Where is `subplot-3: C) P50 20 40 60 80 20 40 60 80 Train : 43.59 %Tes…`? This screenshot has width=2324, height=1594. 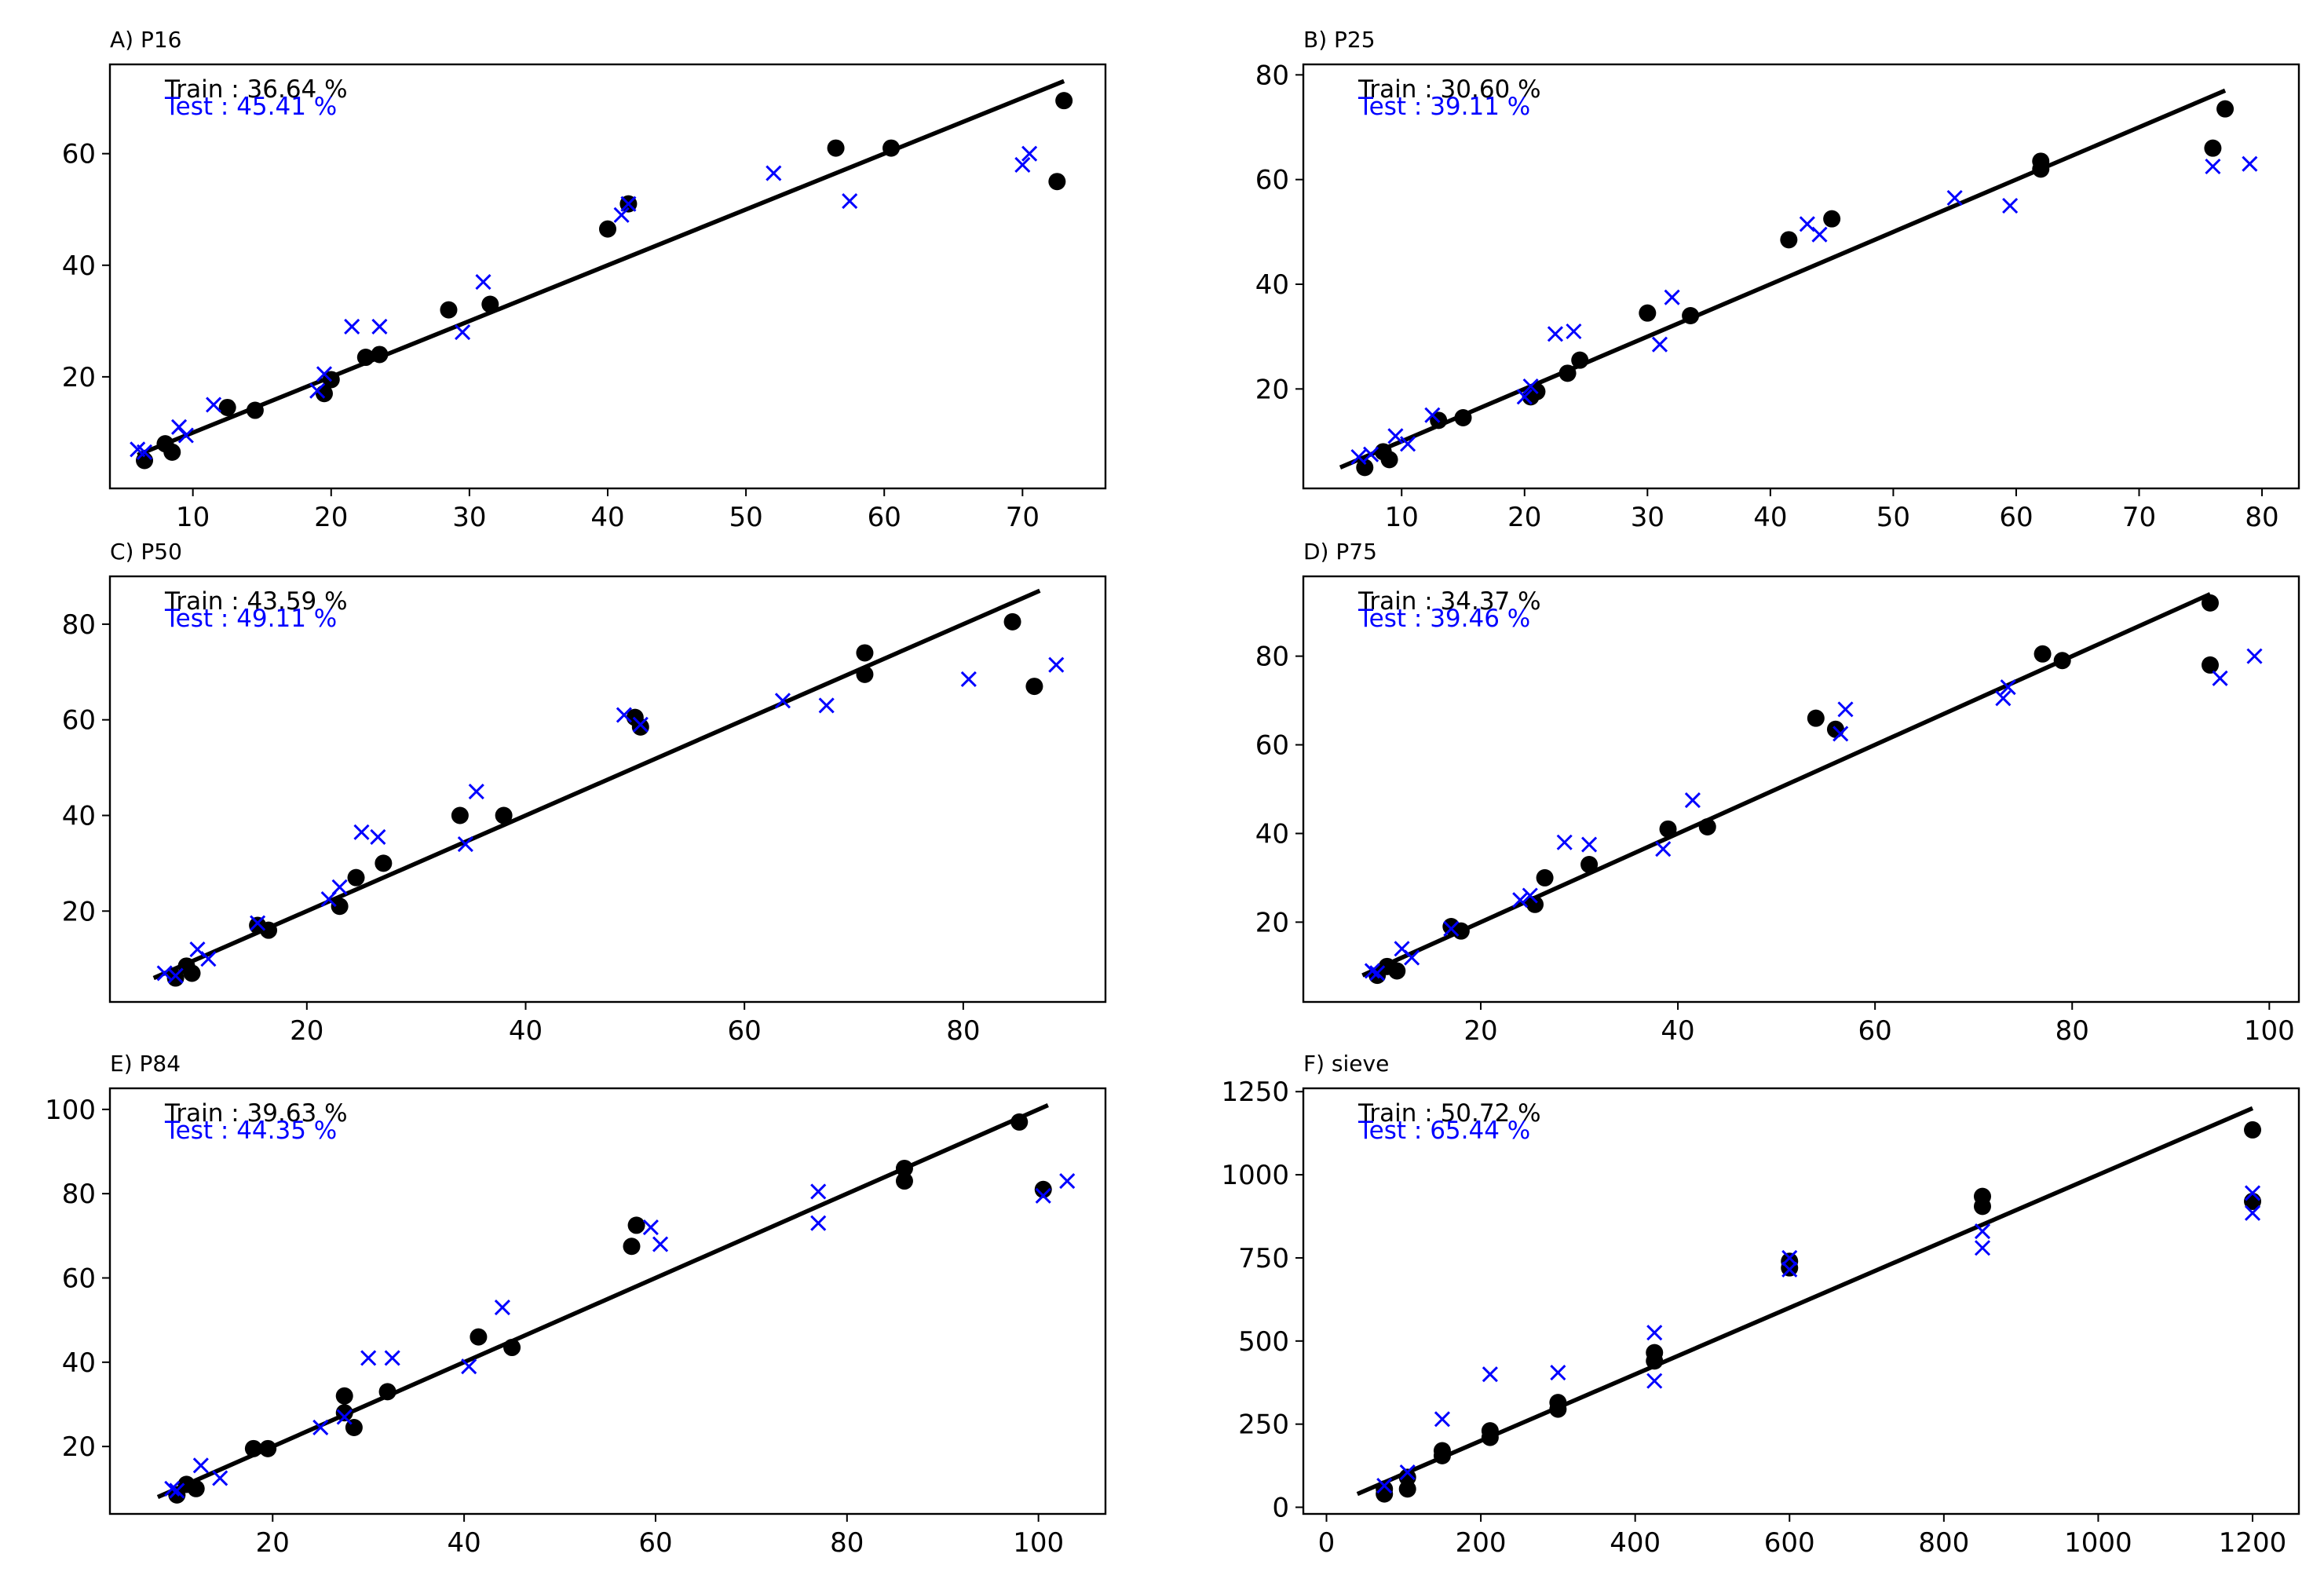 subplot-3: C) P50 20 40 60 80 20 40 60 80 Train : 43.59 %Tes… is located at coordinates (584, 793).